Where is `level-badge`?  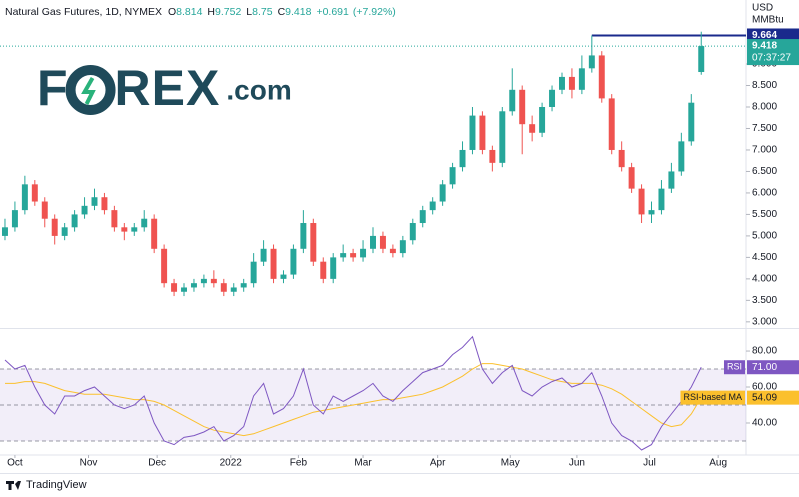
level-badge is located at coordinates (773, 35).